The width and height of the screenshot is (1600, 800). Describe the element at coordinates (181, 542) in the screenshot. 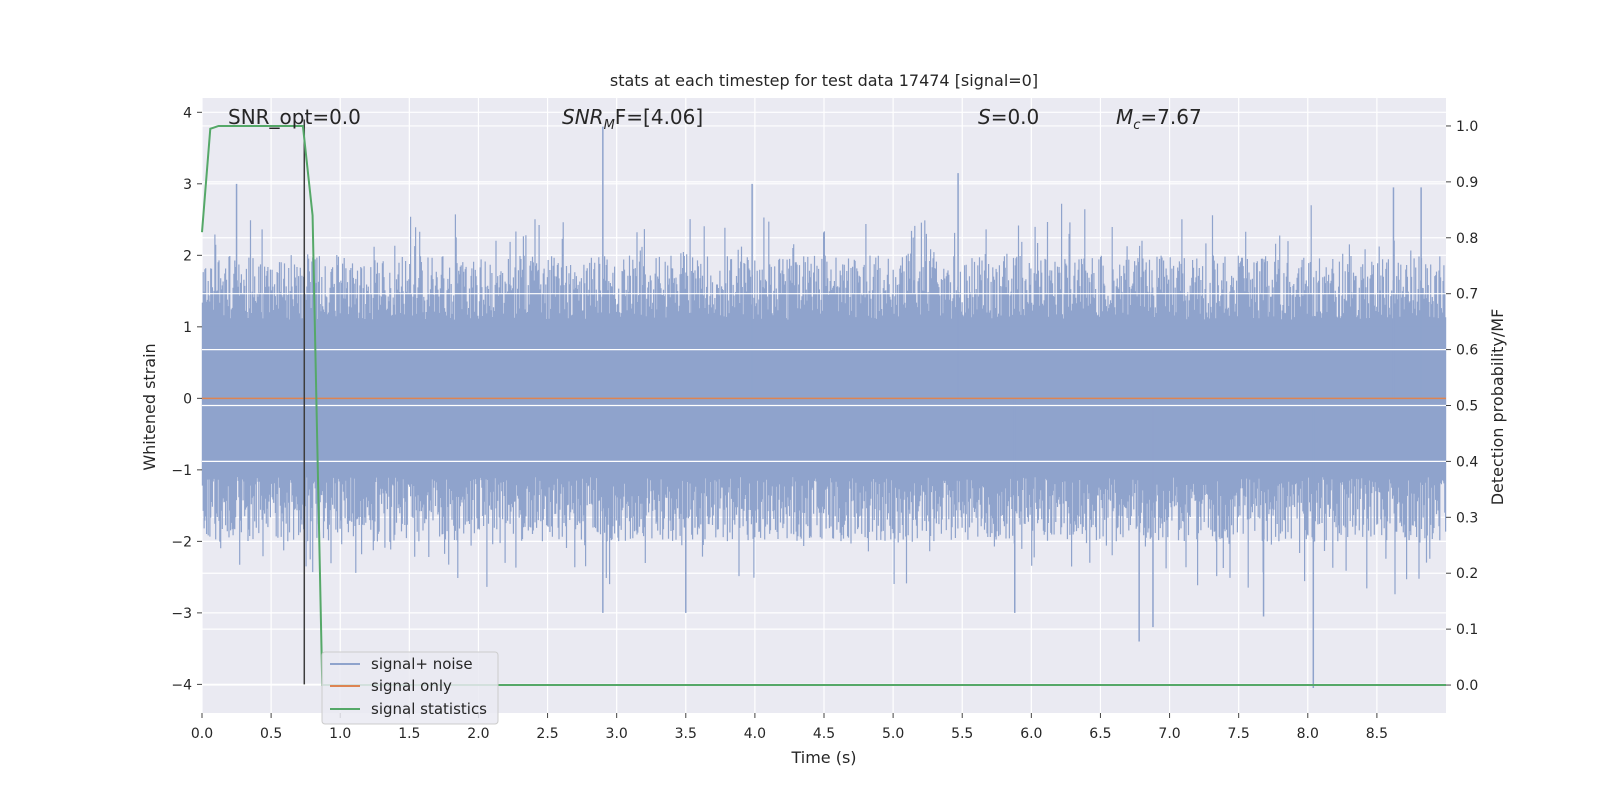

I see `left-tick-label: −2` at that location.